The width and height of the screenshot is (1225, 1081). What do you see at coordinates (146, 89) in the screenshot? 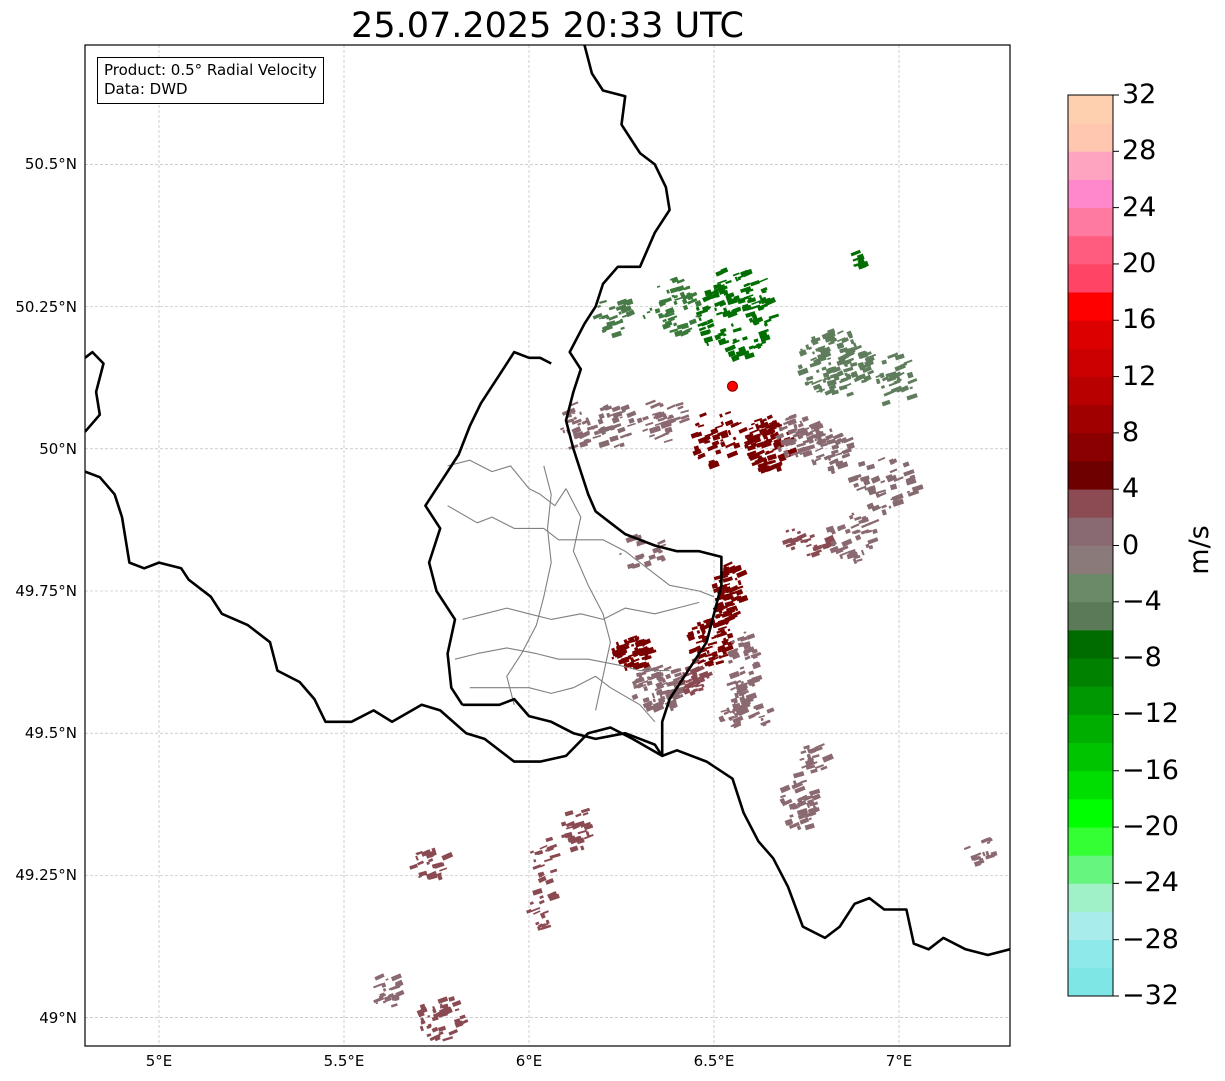
I see `info-data-source: Data: DWD` at bounding box center [146, 89].